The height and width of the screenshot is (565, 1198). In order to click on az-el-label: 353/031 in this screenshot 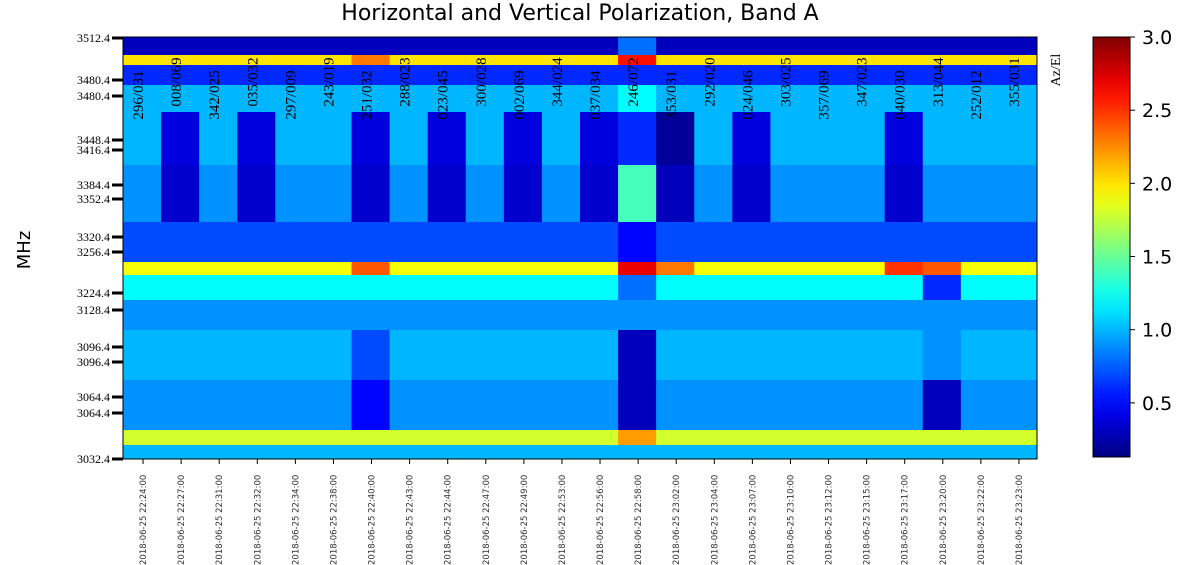, I will do `click(672, 94)`.